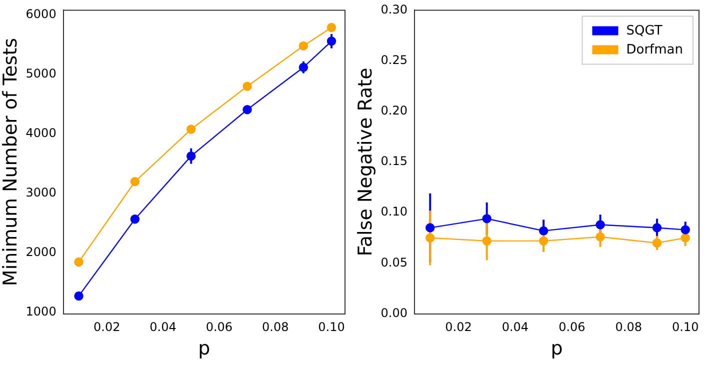 The image size is (709, 365). I want to click on y-tick-label: 1000, so click(41, 311).